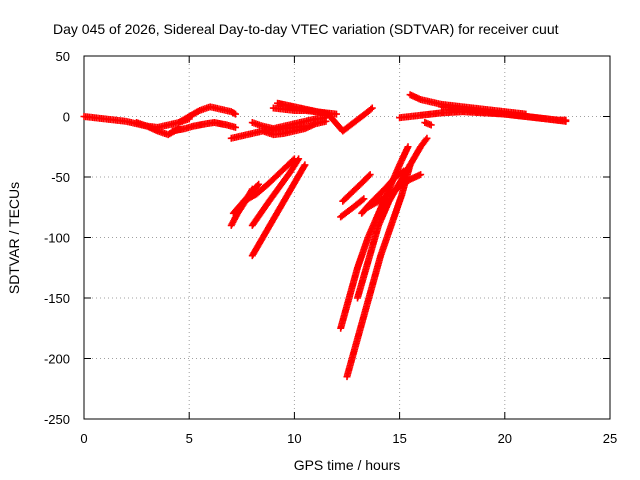 The height and width of the screenshot is (480, 640). I want to click on x-tick-label: 5, so click(189, 438).